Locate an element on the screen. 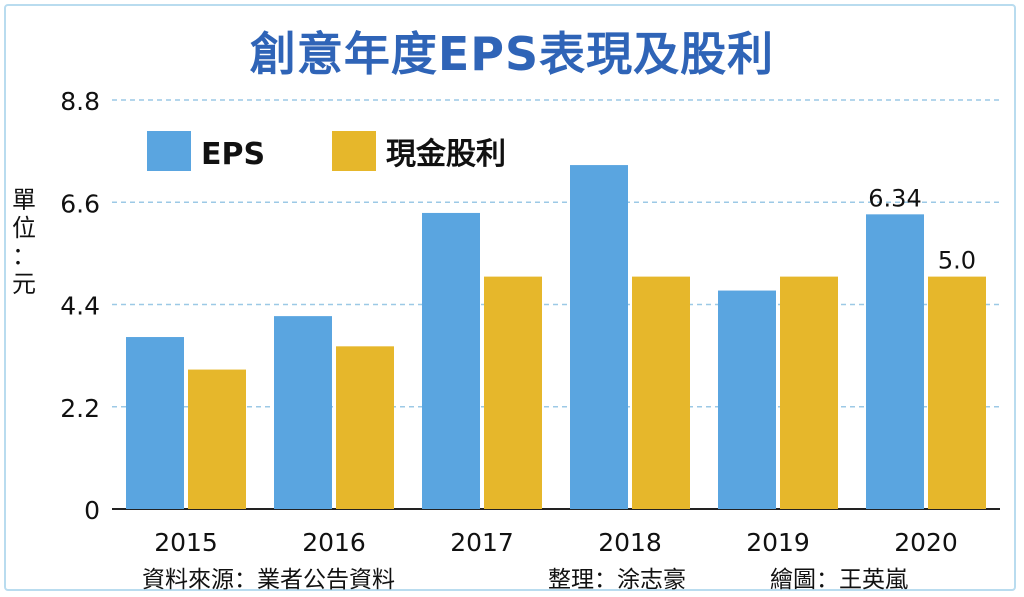 The width and height of the screenshot is (1024, 597). legend-label: EPS is located at coordinates (233, 154).